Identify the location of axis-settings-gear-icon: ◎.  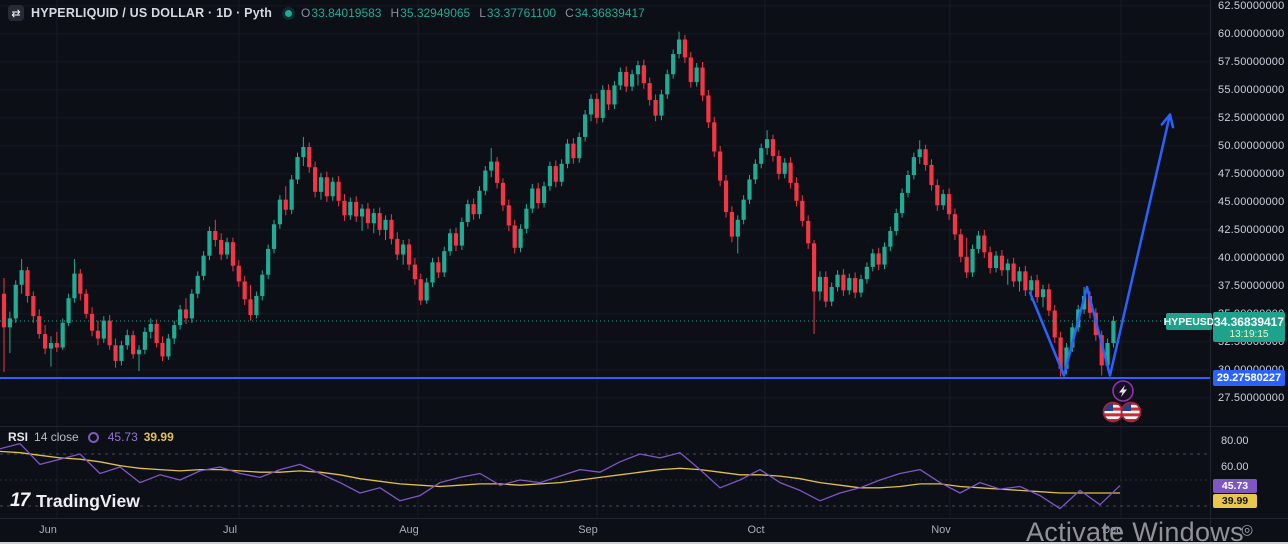
(1247, 529).